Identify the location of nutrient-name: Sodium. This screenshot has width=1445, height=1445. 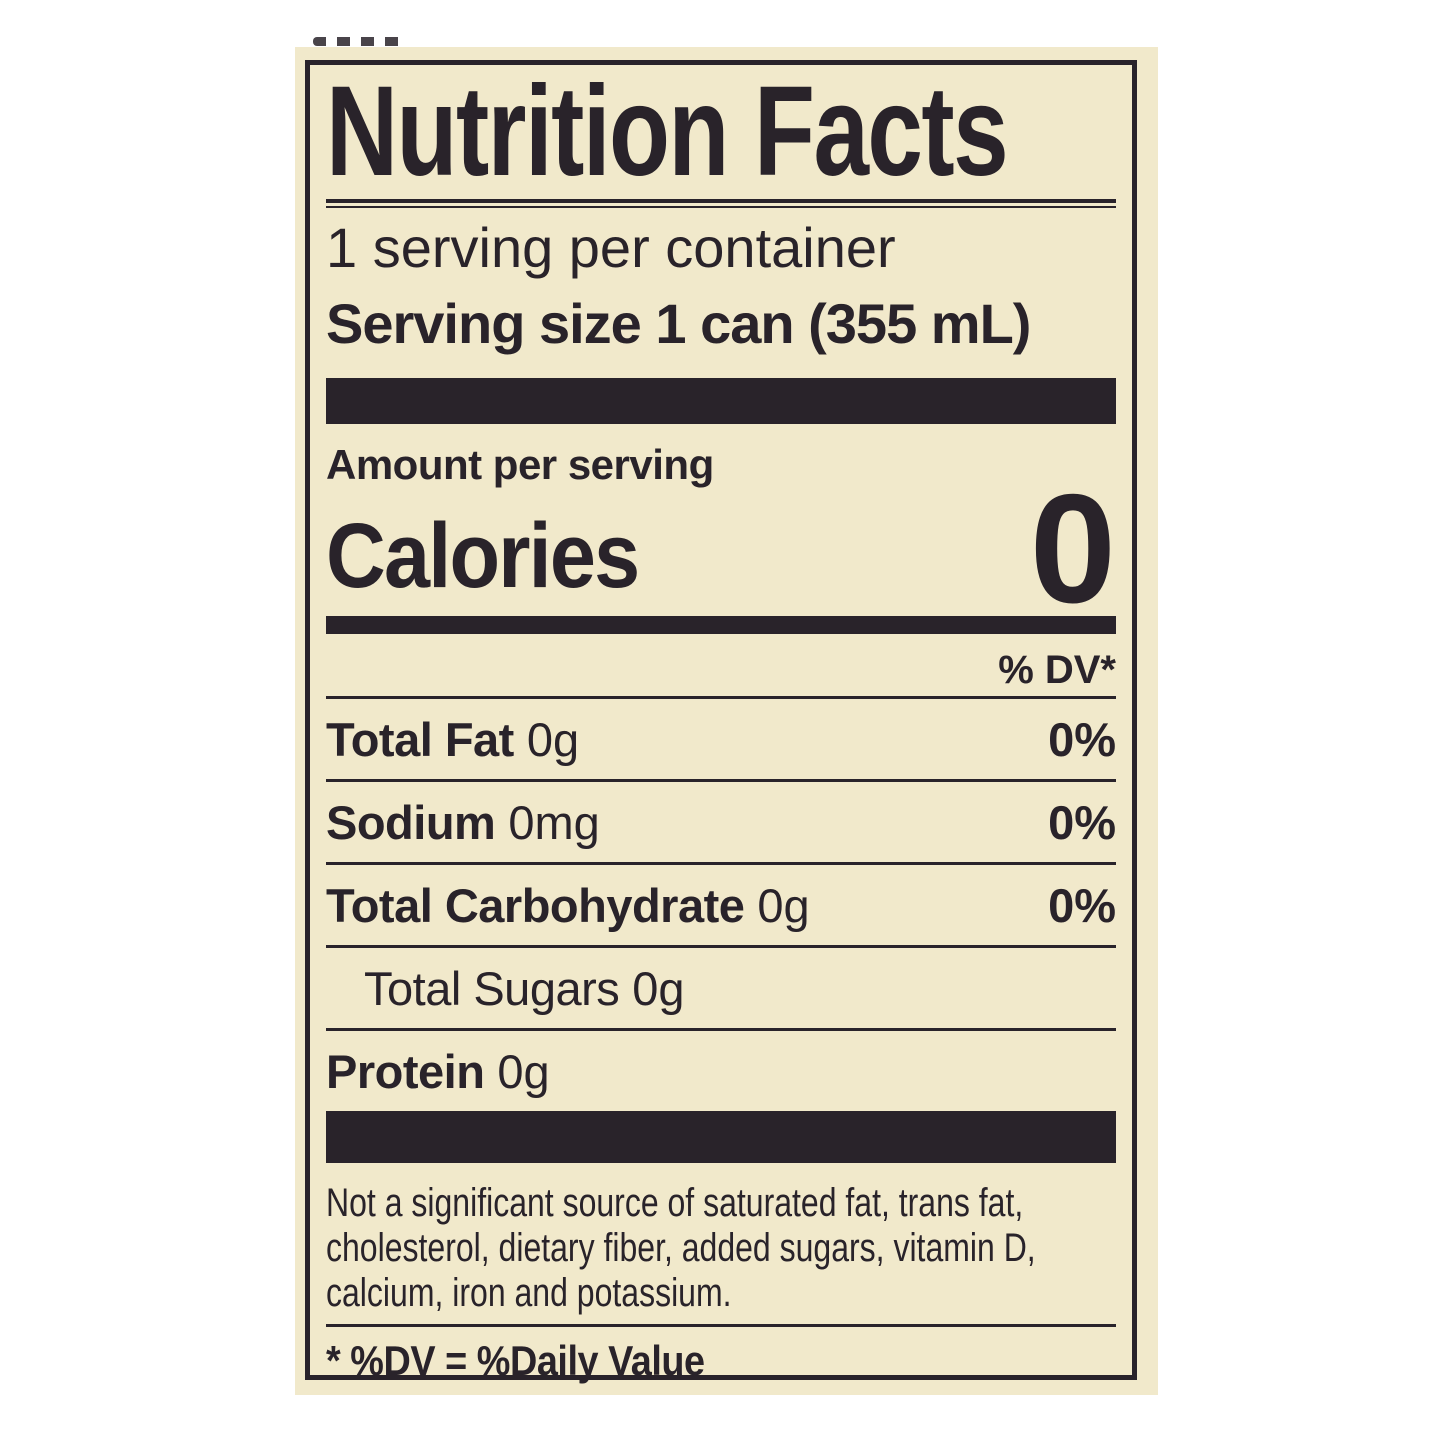
(411, 822).